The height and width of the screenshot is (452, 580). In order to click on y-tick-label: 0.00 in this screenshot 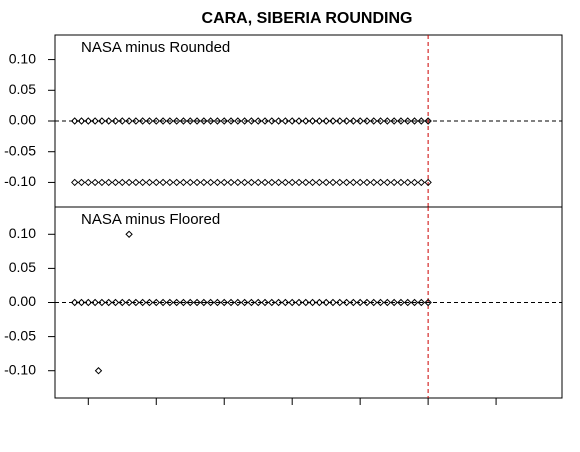, I will do `click(22, 120)`.